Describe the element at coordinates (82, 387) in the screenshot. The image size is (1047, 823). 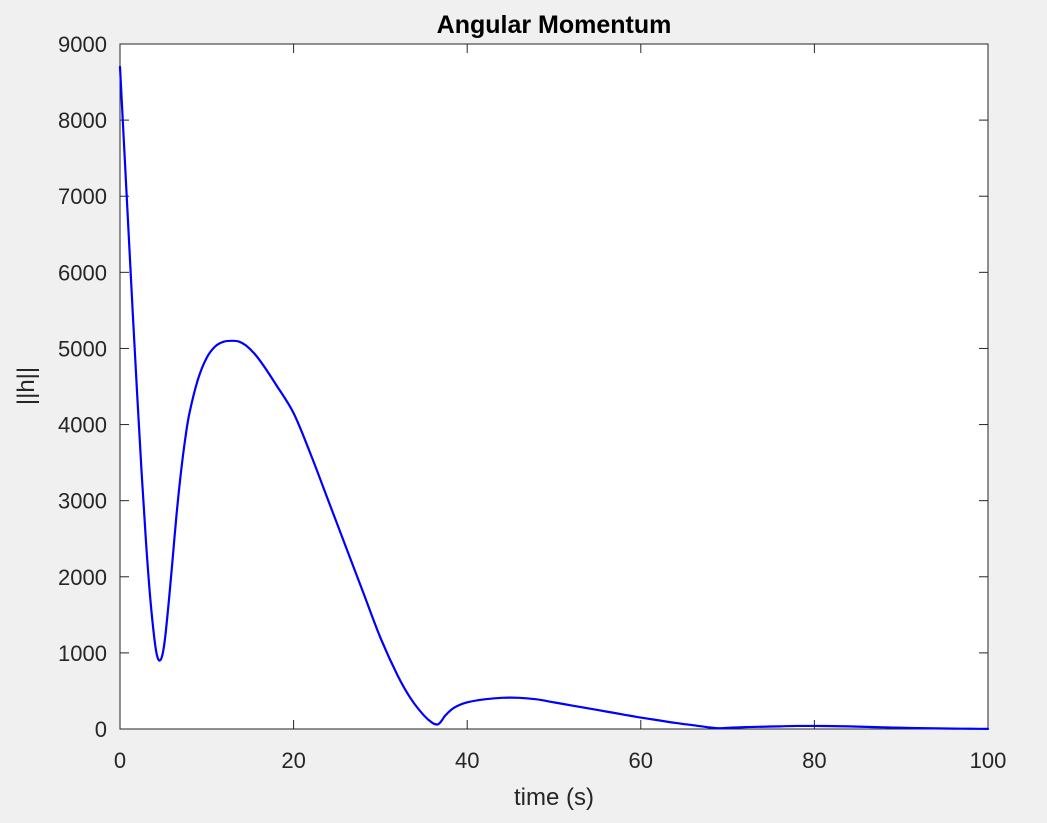
I see `y-axis-tick-labels: 0 1000 2000 3000 4000 5000 6000 7000 8000 9000` at that location.